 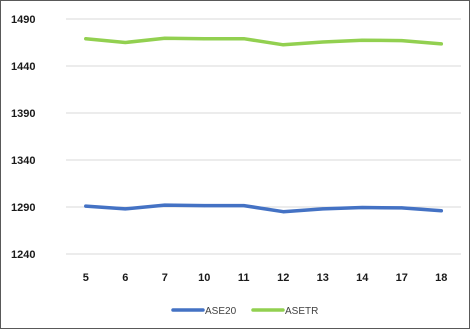 What do you see at coordinates (204, 278) in the screenshot?
I see `x-tick-label: 10` at bounding box center [204, 278].